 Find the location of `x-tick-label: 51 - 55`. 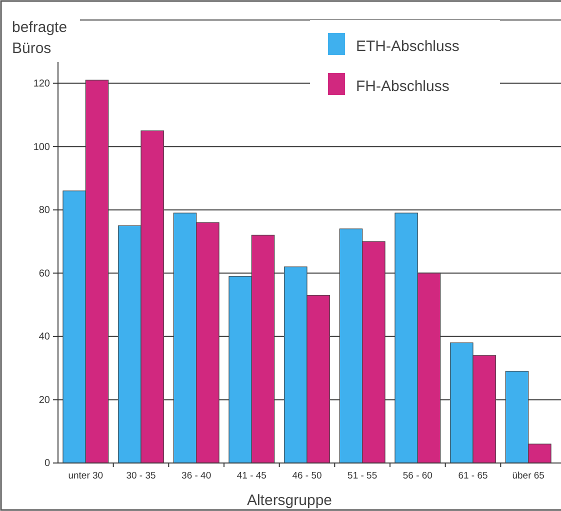

x-tick-label: 51 - 55 is located at coordinates (363, 476).